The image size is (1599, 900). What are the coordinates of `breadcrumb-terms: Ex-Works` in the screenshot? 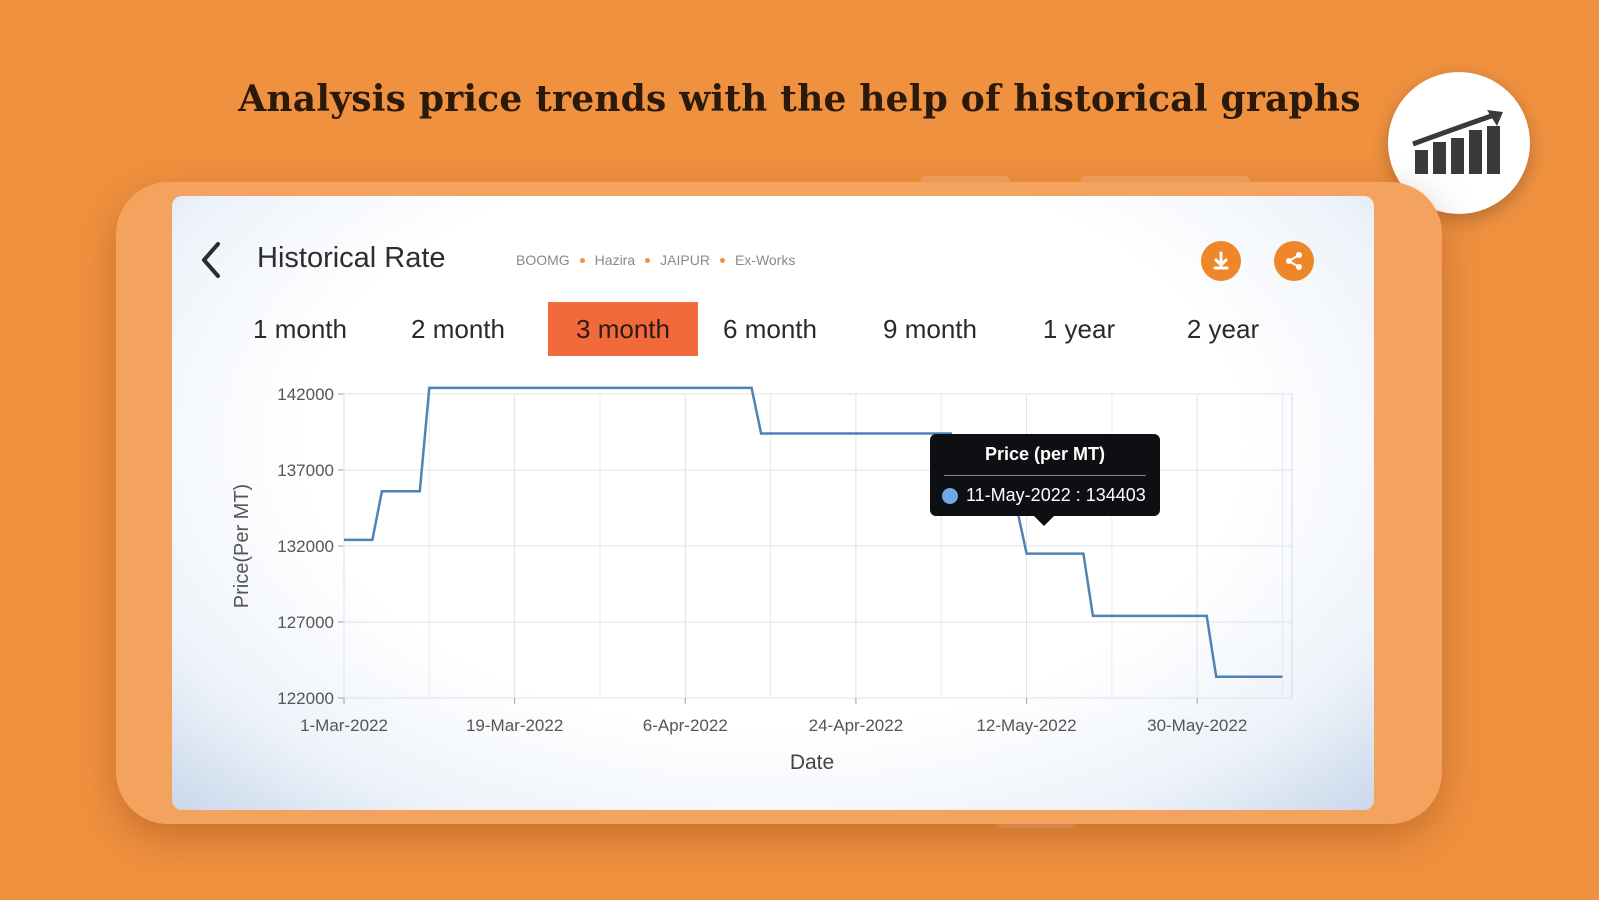 It's located at (765, 260).